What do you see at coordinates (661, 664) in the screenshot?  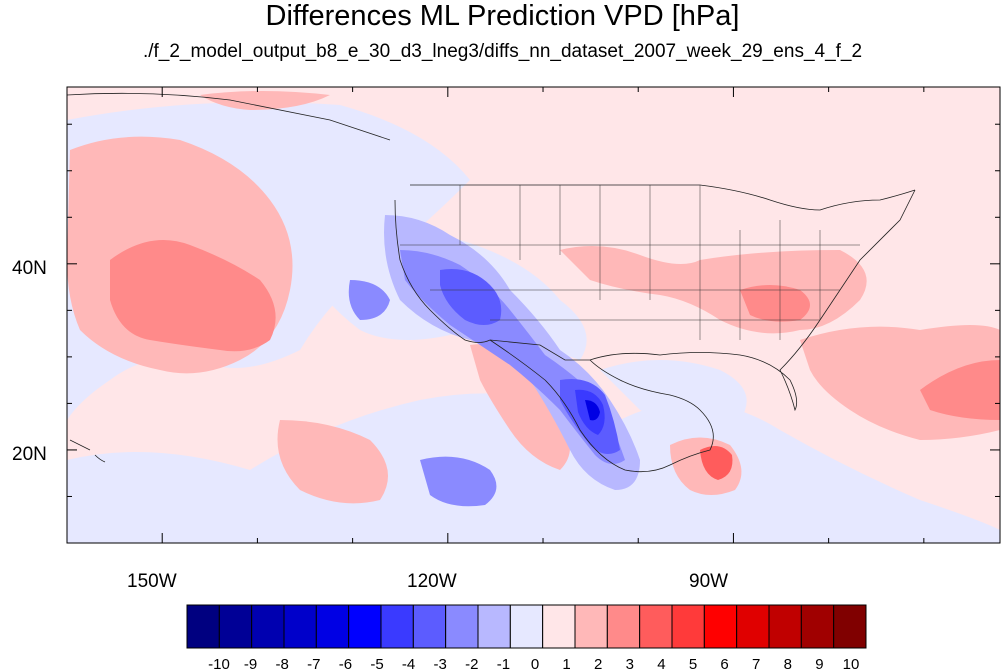 I see `colorbar-label: 4` at bounding box center [661, 664].